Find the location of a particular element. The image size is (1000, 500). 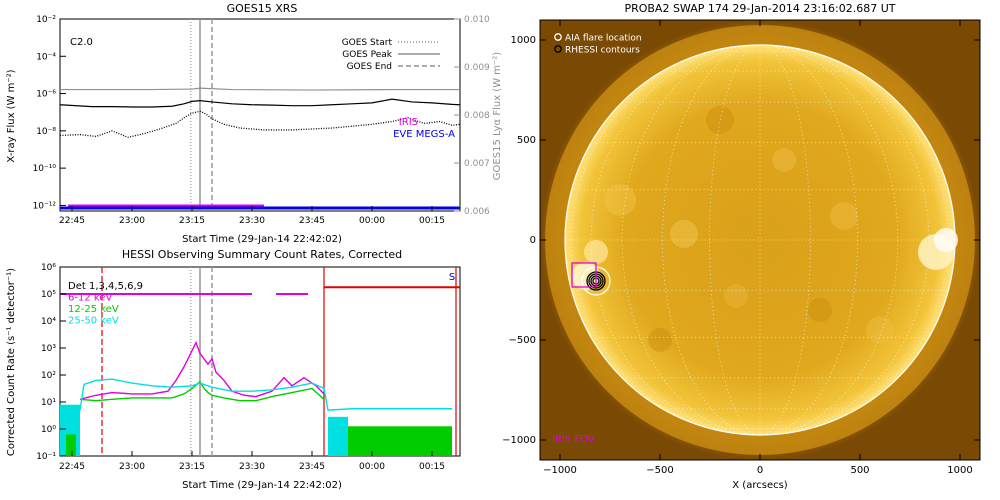

goes-legend: GOES Start GOES Peak GOES End is located at coordinates (391, 55).